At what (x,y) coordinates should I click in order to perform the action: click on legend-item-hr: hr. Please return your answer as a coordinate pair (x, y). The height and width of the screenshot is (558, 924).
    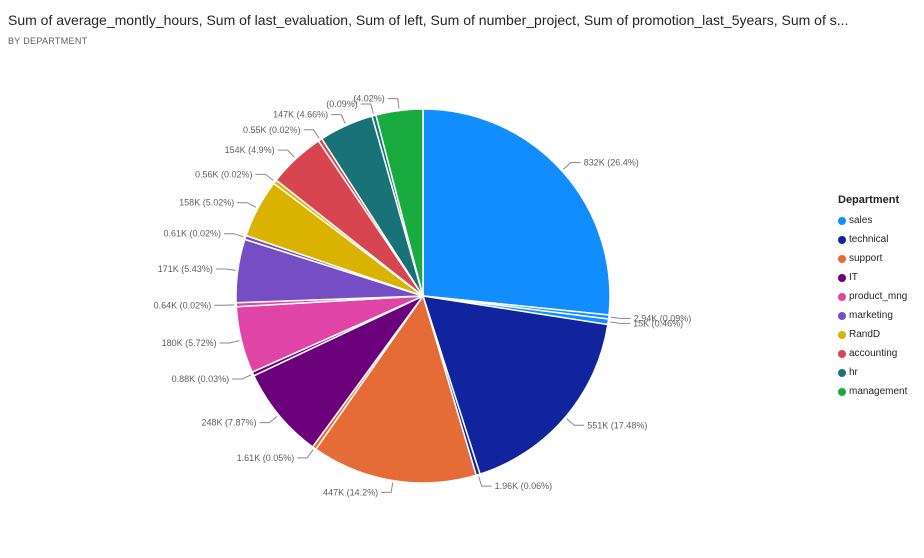
    Looking at the image, I should click on (872, 372).